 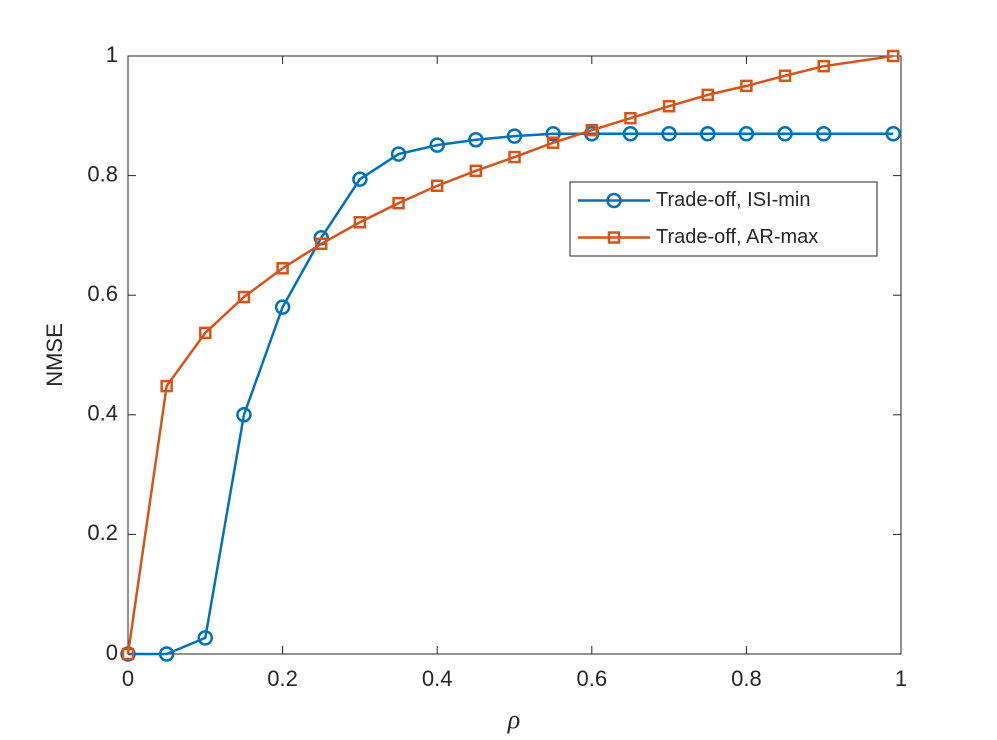 I want to click on x-tick-label: 1, so click(x=901, y=678).